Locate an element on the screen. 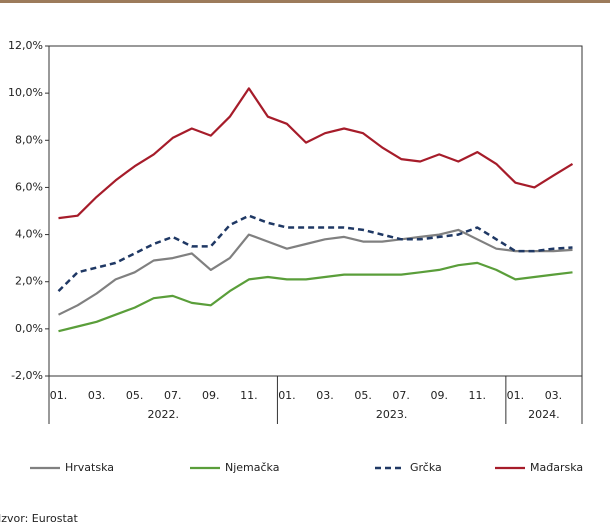 The height and width of the screenshot is (526, 610). y-tick-label: 8,0% is located at coordinates (29, 139).